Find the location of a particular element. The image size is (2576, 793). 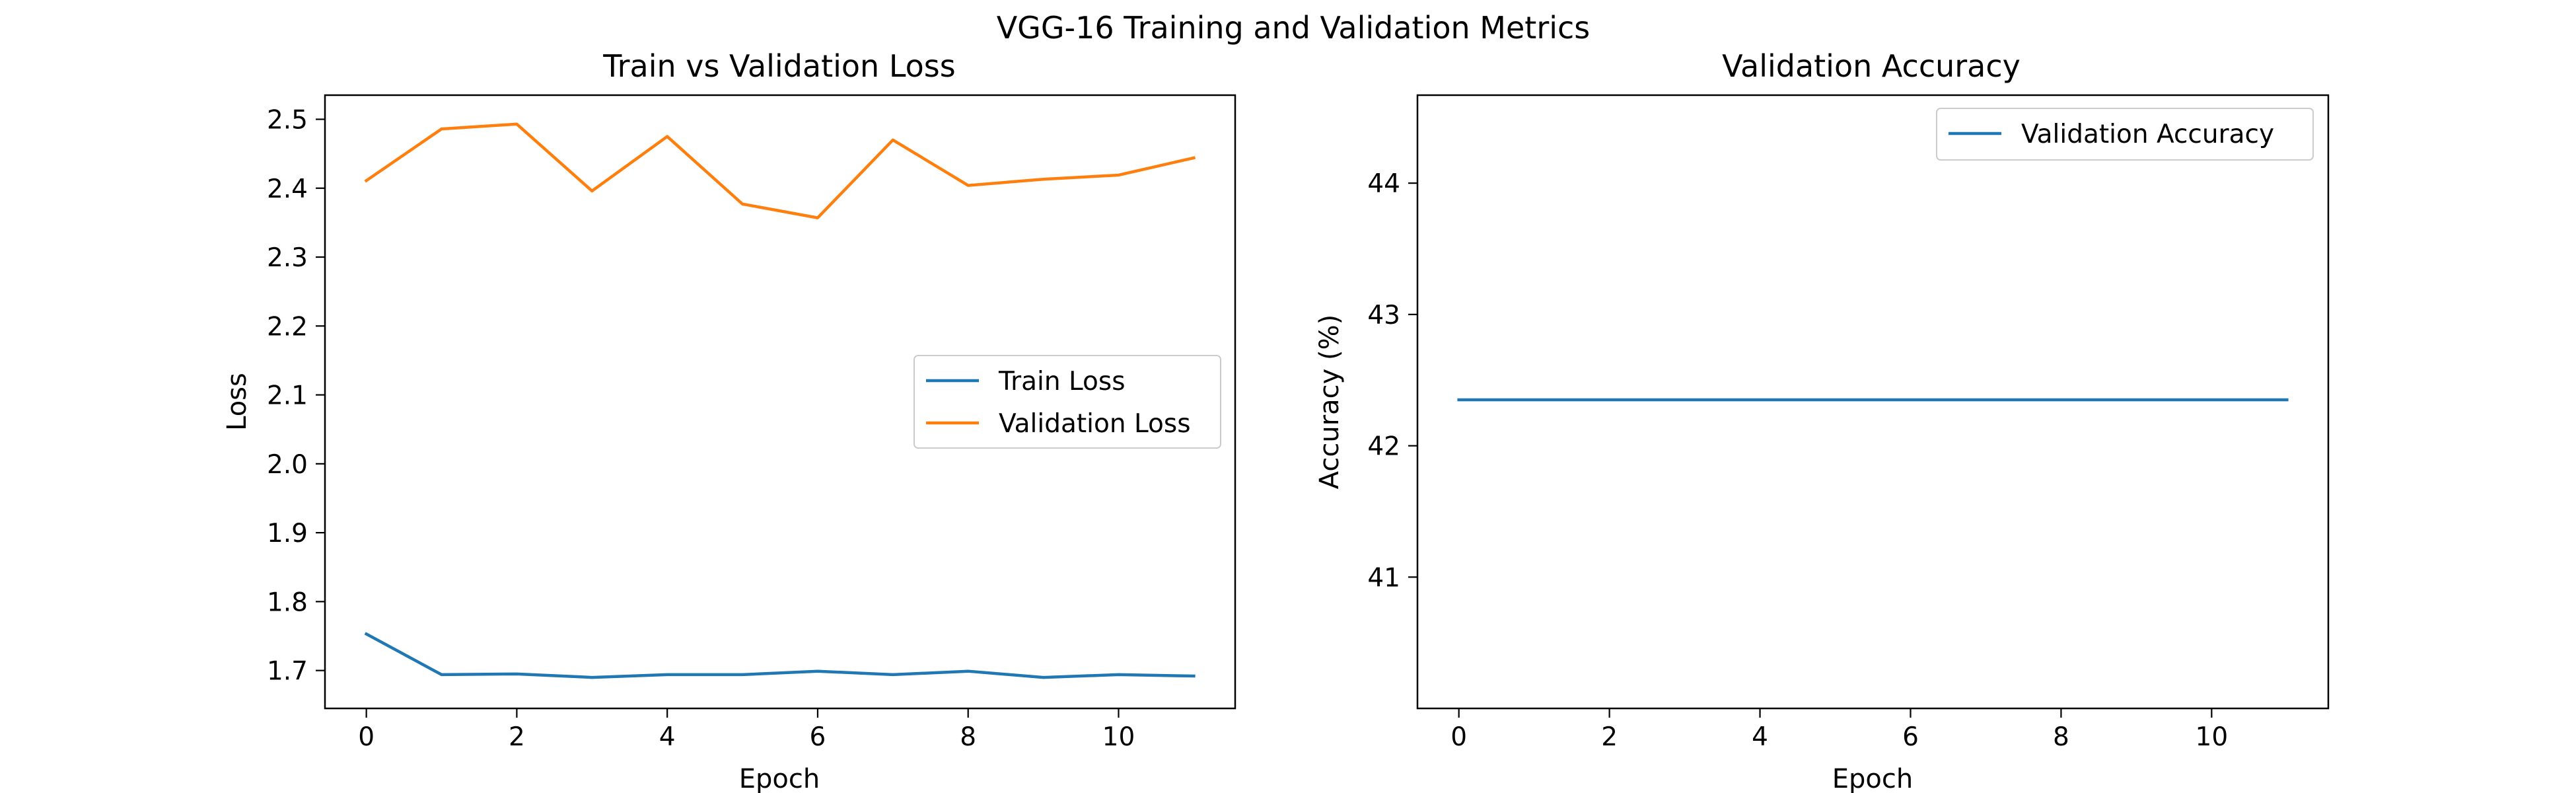

loss-chart-legend-label: Train Loss is located at coordinates (1062, 382).